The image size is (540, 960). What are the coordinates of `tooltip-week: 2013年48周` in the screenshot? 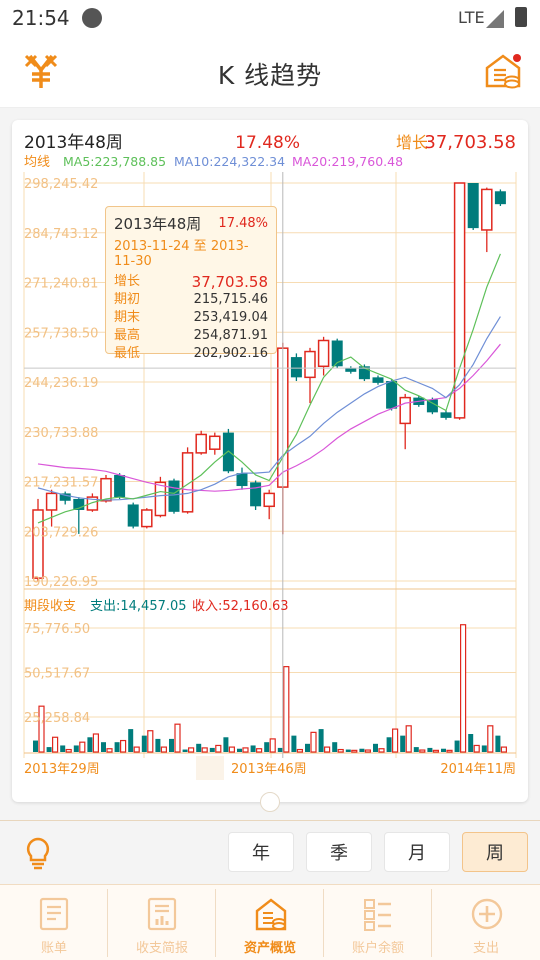 It's located at (158, 224).